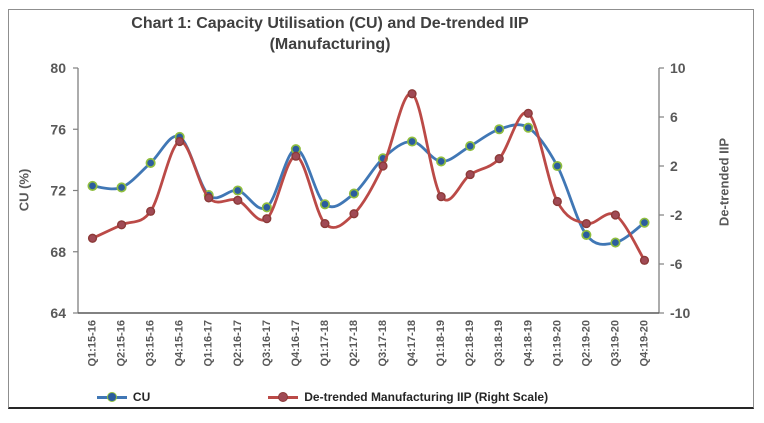  I want to click on legend-item-cu: CU, so click(123, 397).